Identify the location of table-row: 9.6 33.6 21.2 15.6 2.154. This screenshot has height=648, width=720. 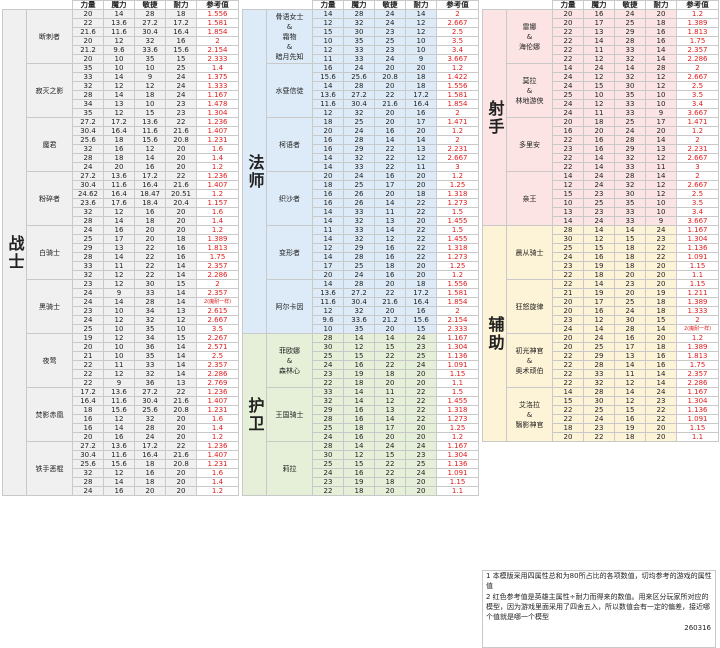
(361, 320).